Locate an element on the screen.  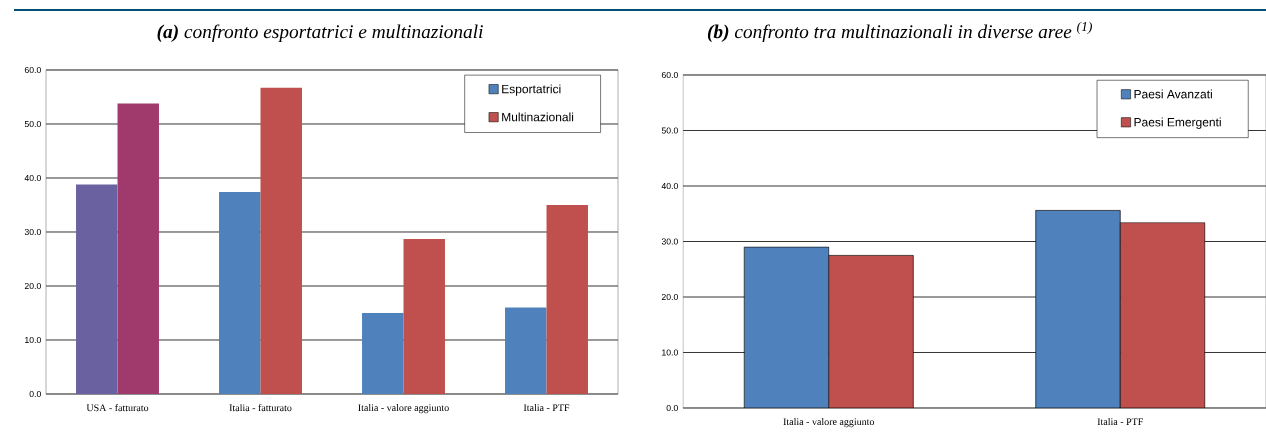
legend-label: Esportatrici is located at coordinates (531, 90).